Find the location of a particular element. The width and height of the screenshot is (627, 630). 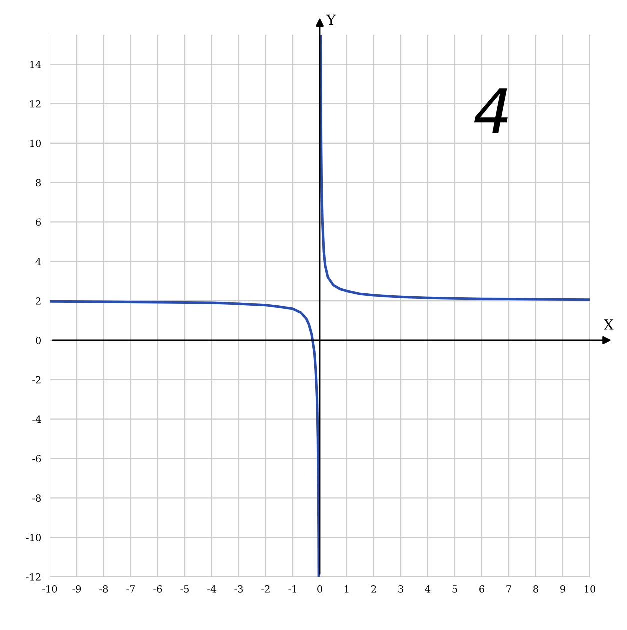

x-tick-label: -7 is located at coordinates (131, 589).